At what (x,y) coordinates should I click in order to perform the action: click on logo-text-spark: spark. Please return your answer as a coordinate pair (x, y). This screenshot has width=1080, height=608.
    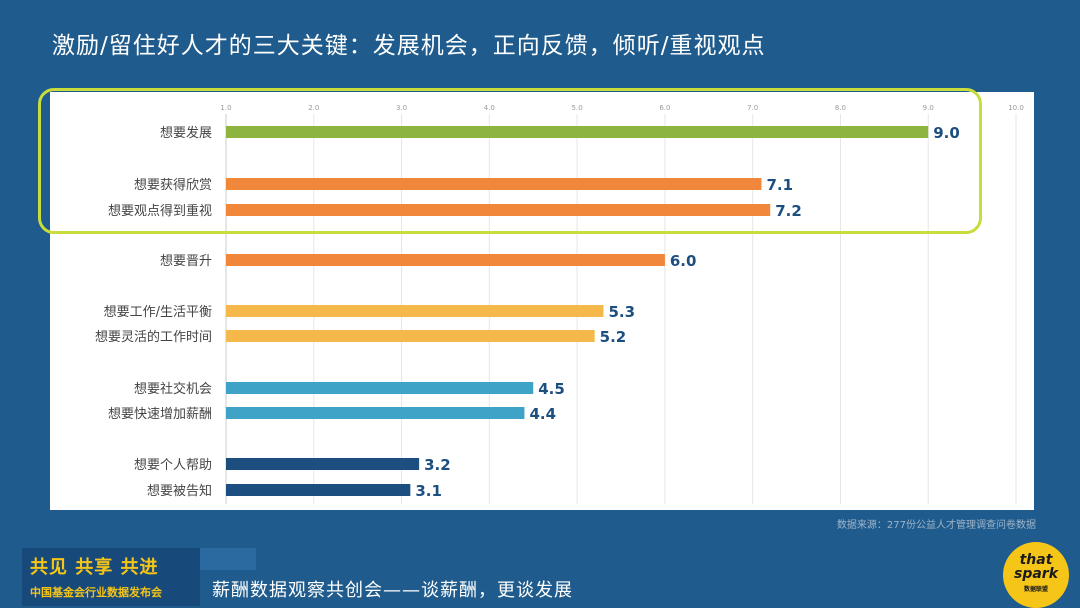
    Looking at the image, I should click on (1036, 574).